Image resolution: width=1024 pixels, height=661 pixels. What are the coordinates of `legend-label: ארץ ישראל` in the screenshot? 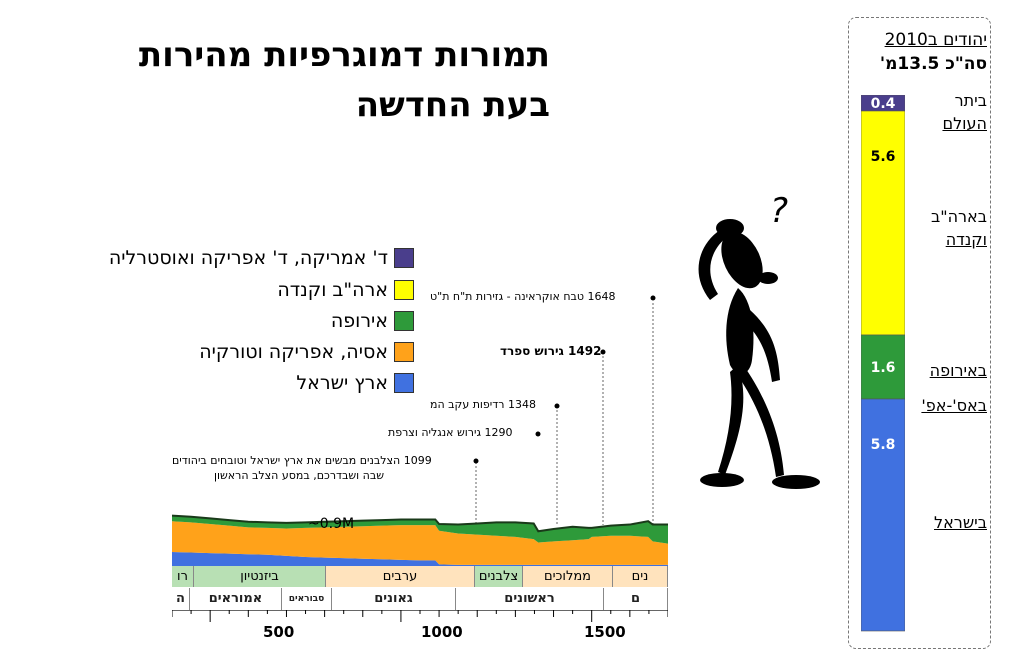 It's located at (342, 383).